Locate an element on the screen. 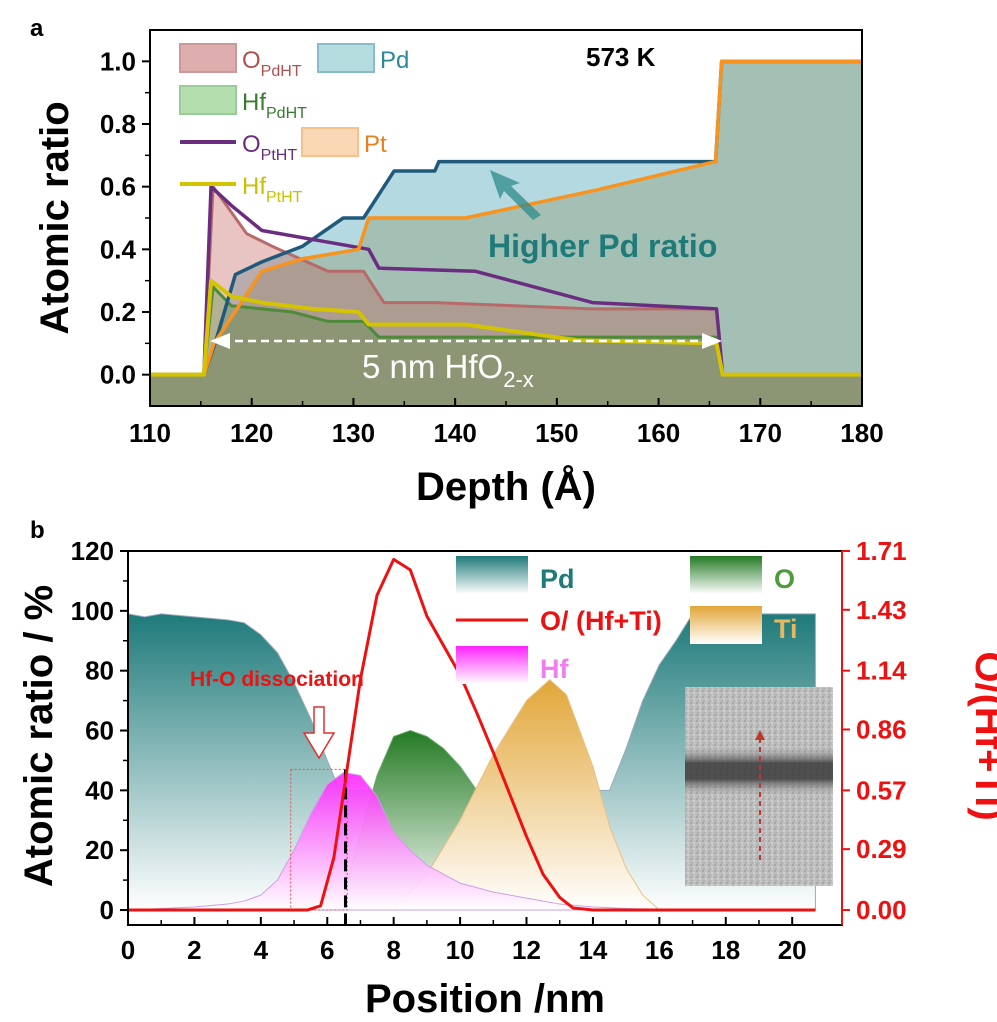  dissociation-highlight-box is located at coordinates (319, 839).